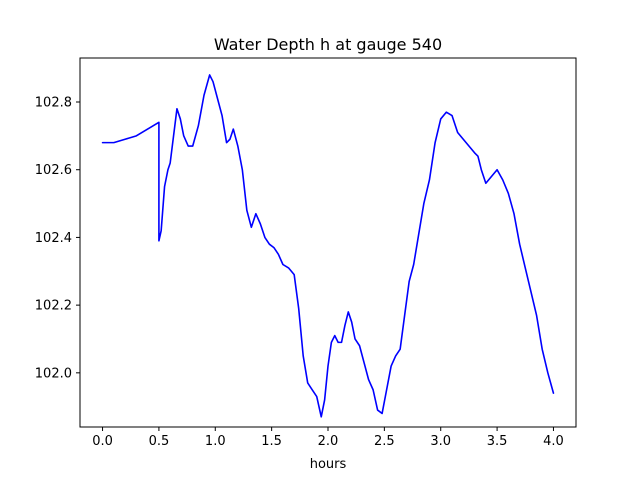 The image size is (640, 480). Describe the element at coordinates (271, 441) in the screenshot. I see `x-tick-label: 1.5` at that location.